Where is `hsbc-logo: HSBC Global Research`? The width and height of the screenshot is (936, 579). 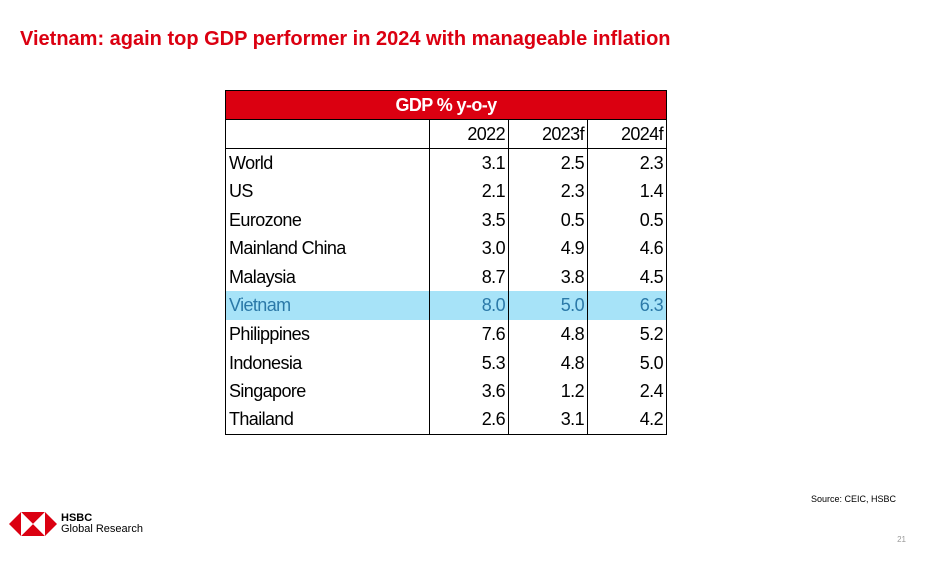 hsbc-logo: HSBC Global Research is located at coordinates (76, 524).